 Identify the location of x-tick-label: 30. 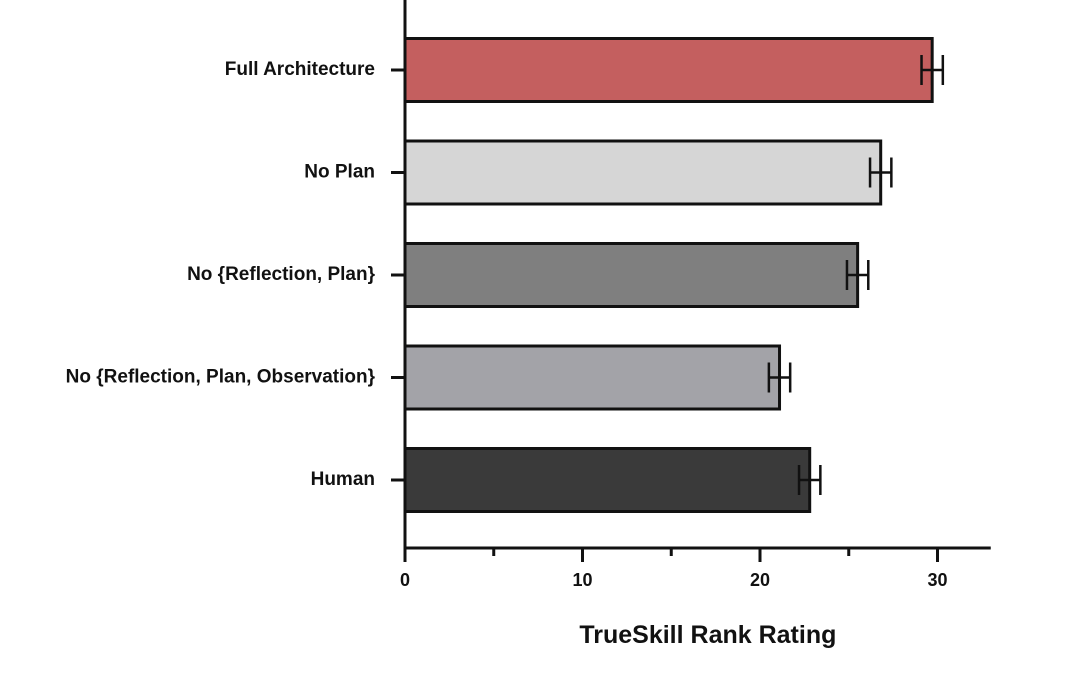
(937, 580).